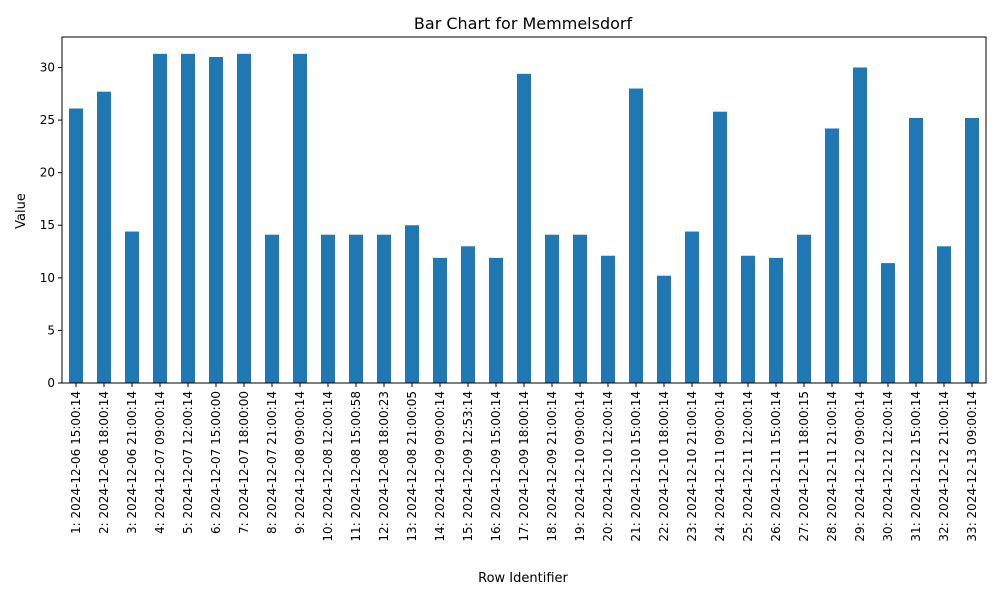  I want to click on x-tick-label: 12: 2024-12-08 18:00:23, so click(384, 466).